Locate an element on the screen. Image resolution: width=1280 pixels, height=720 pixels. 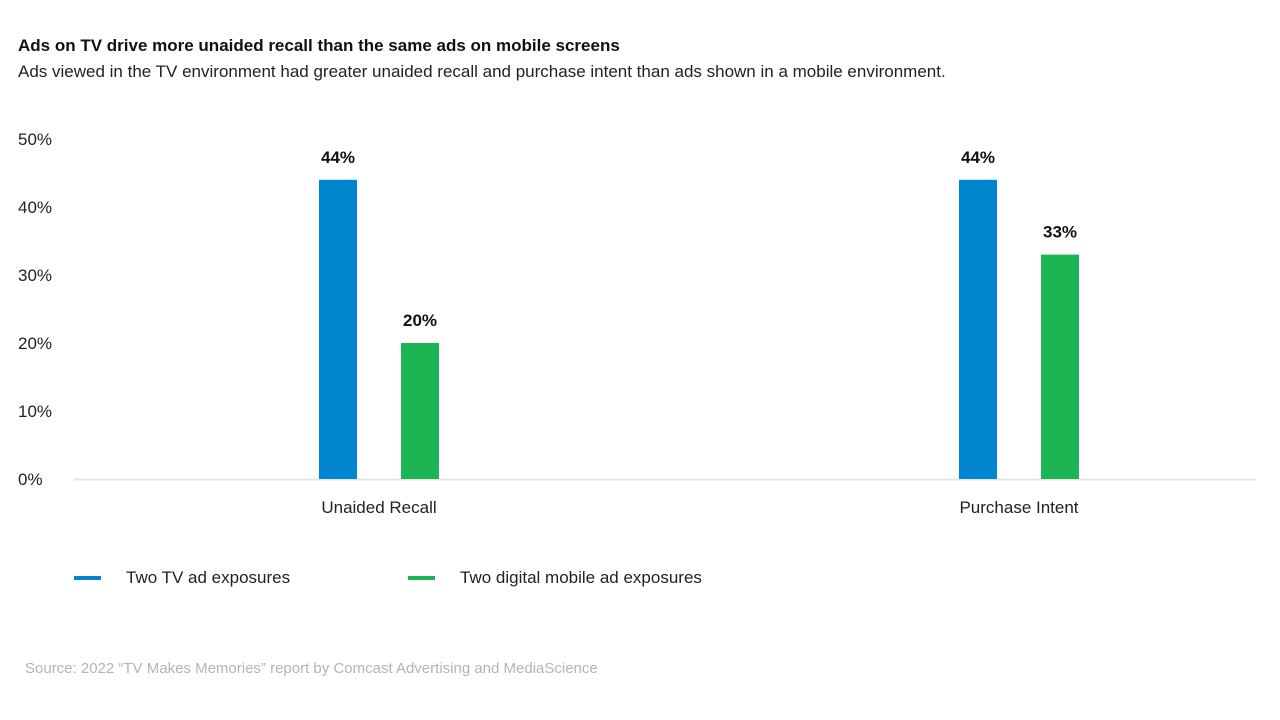
legend-swatch-tv is located at coordinates (87, 578).